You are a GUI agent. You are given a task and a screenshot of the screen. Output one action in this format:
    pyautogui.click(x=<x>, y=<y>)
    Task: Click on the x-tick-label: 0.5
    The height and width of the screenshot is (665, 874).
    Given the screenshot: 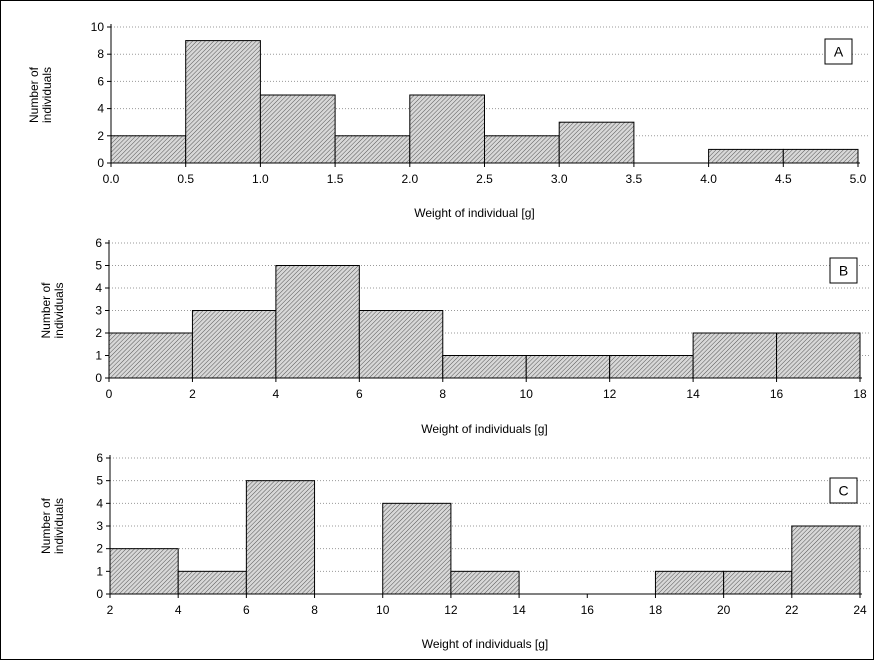 What is the action you would take?
    pyautogui.click(x=185, y=179)
    